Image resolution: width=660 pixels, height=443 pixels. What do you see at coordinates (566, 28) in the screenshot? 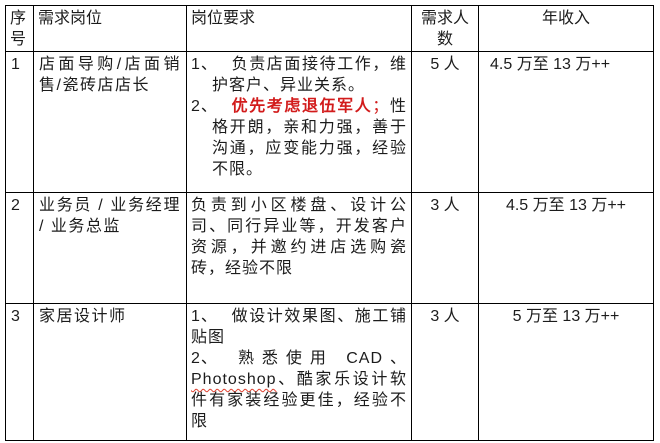
I see `column-header-salary: 年收入` at bounding box center [566, 28].